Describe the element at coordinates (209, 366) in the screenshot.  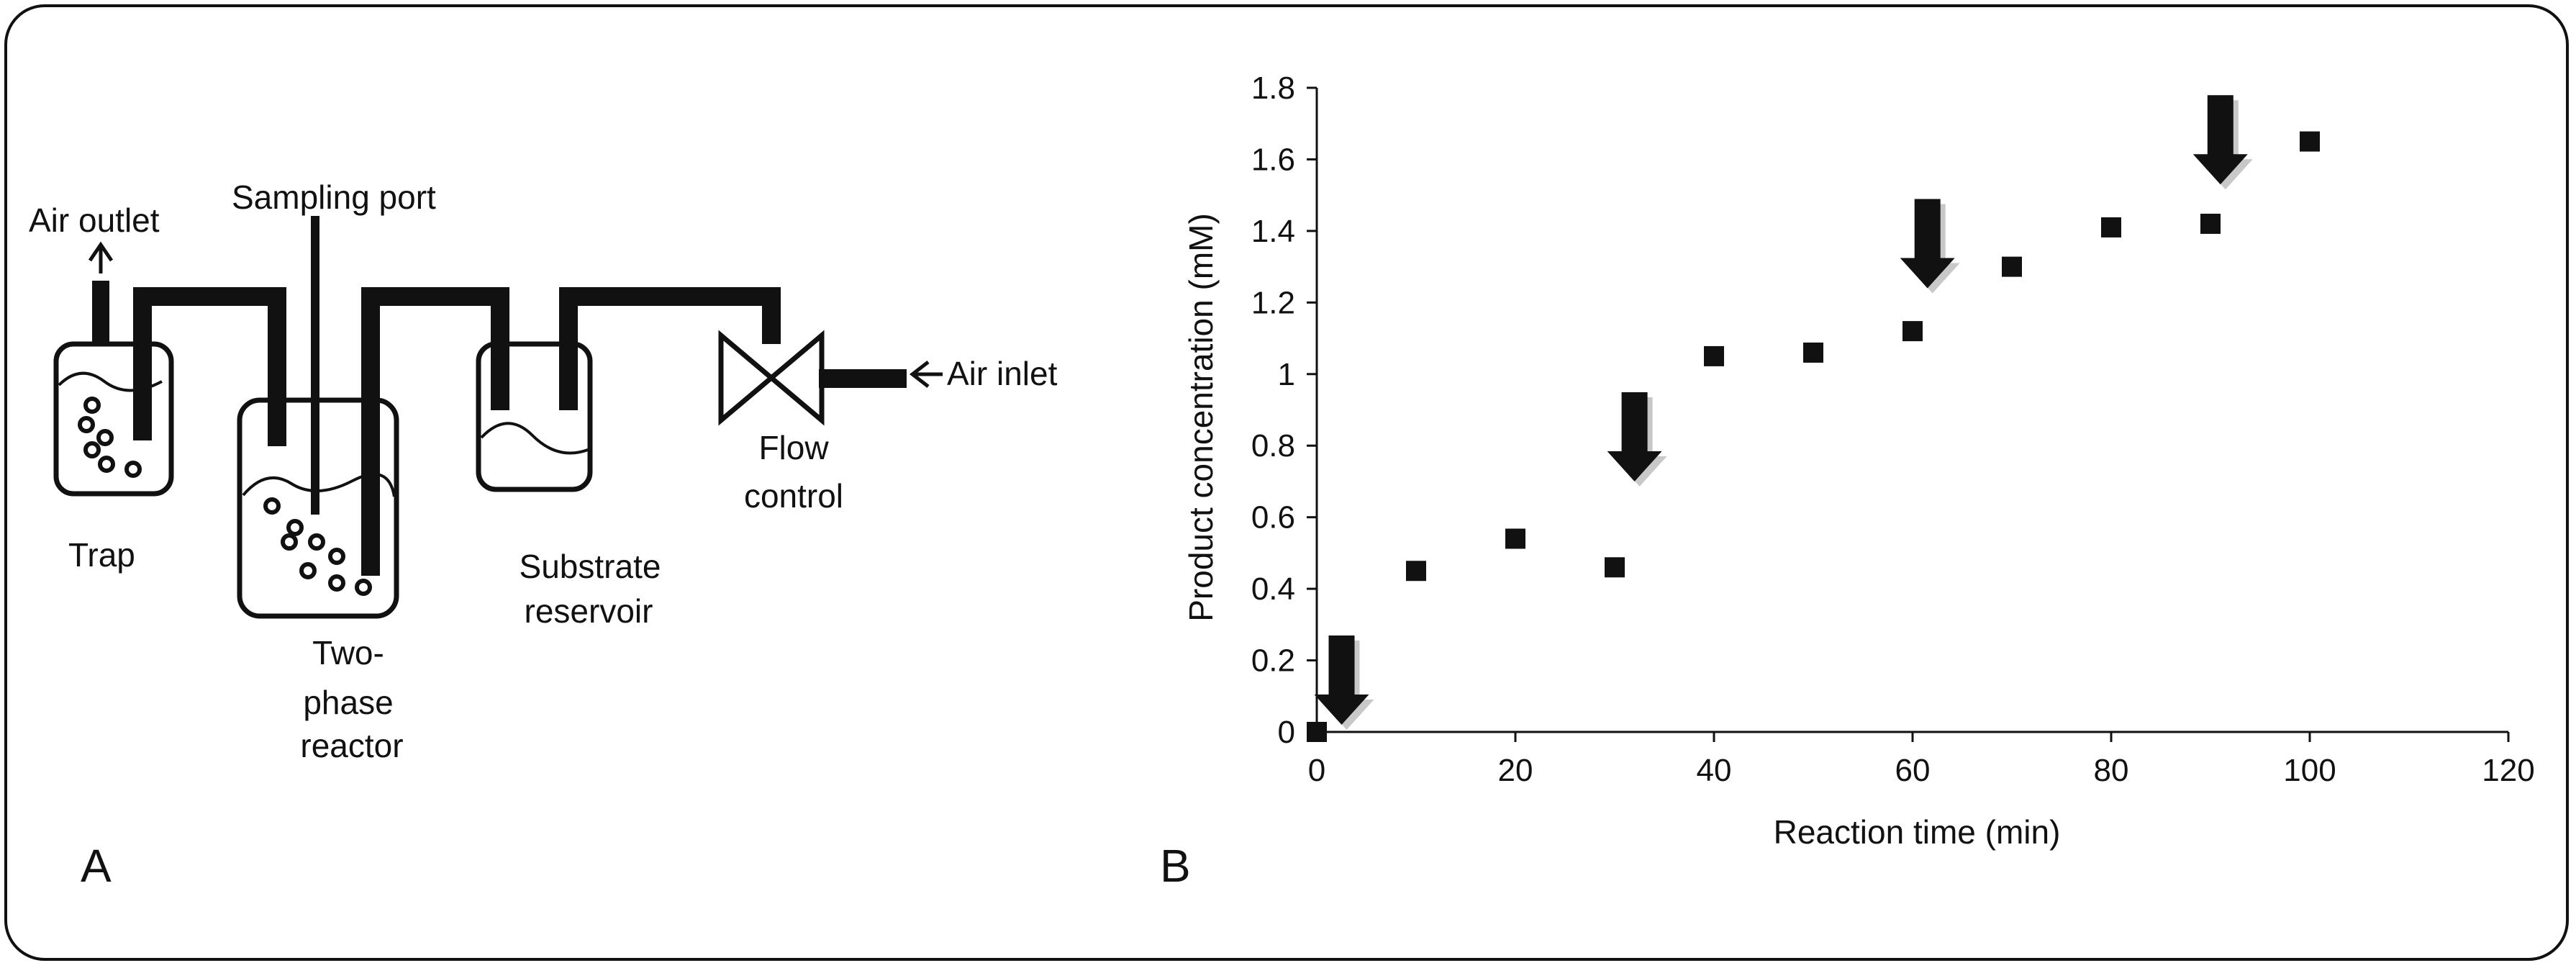
I see `pipe-trap-to-reactor` at that location.